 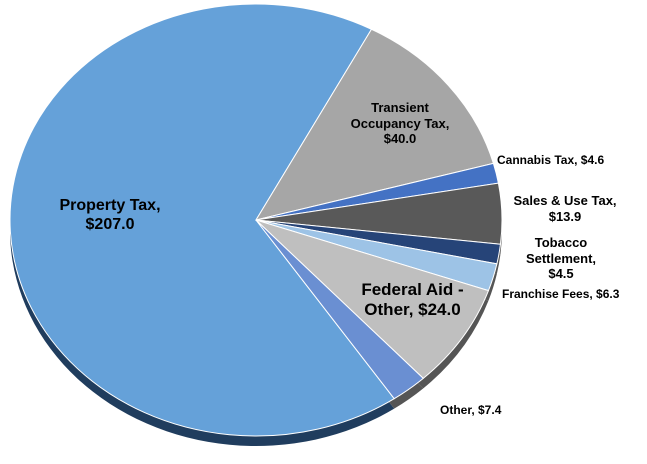 What do you see at coordinates (551, 160) in the screenshot?
I see `slice-label: Cannabis Tax, $4.6` at bounding box center [551, 160].